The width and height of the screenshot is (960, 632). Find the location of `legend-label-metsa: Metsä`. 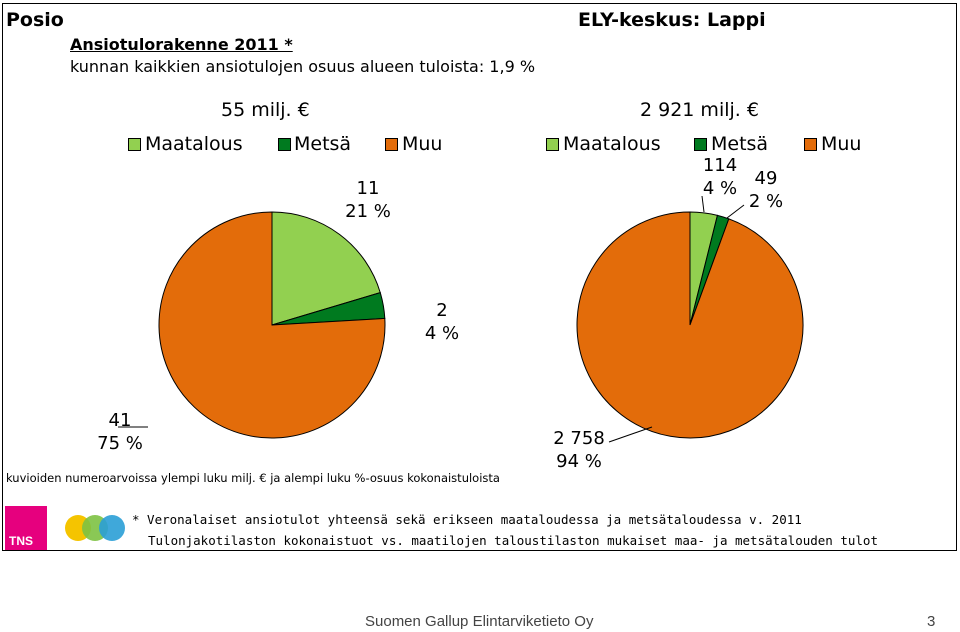

legend-label-metsa: Metsä is located at coordinates (323, 144).